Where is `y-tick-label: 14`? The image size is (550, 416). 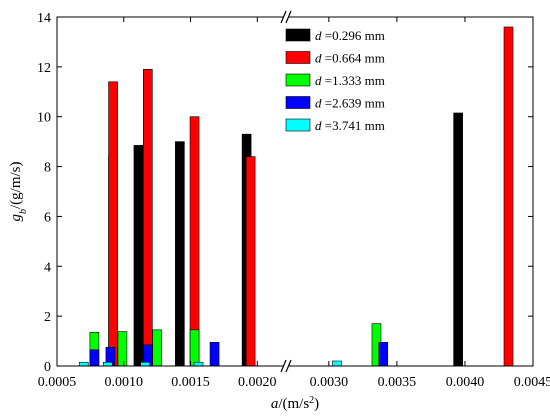
y-tick-label: 14 is located at coordinates (44, 18).